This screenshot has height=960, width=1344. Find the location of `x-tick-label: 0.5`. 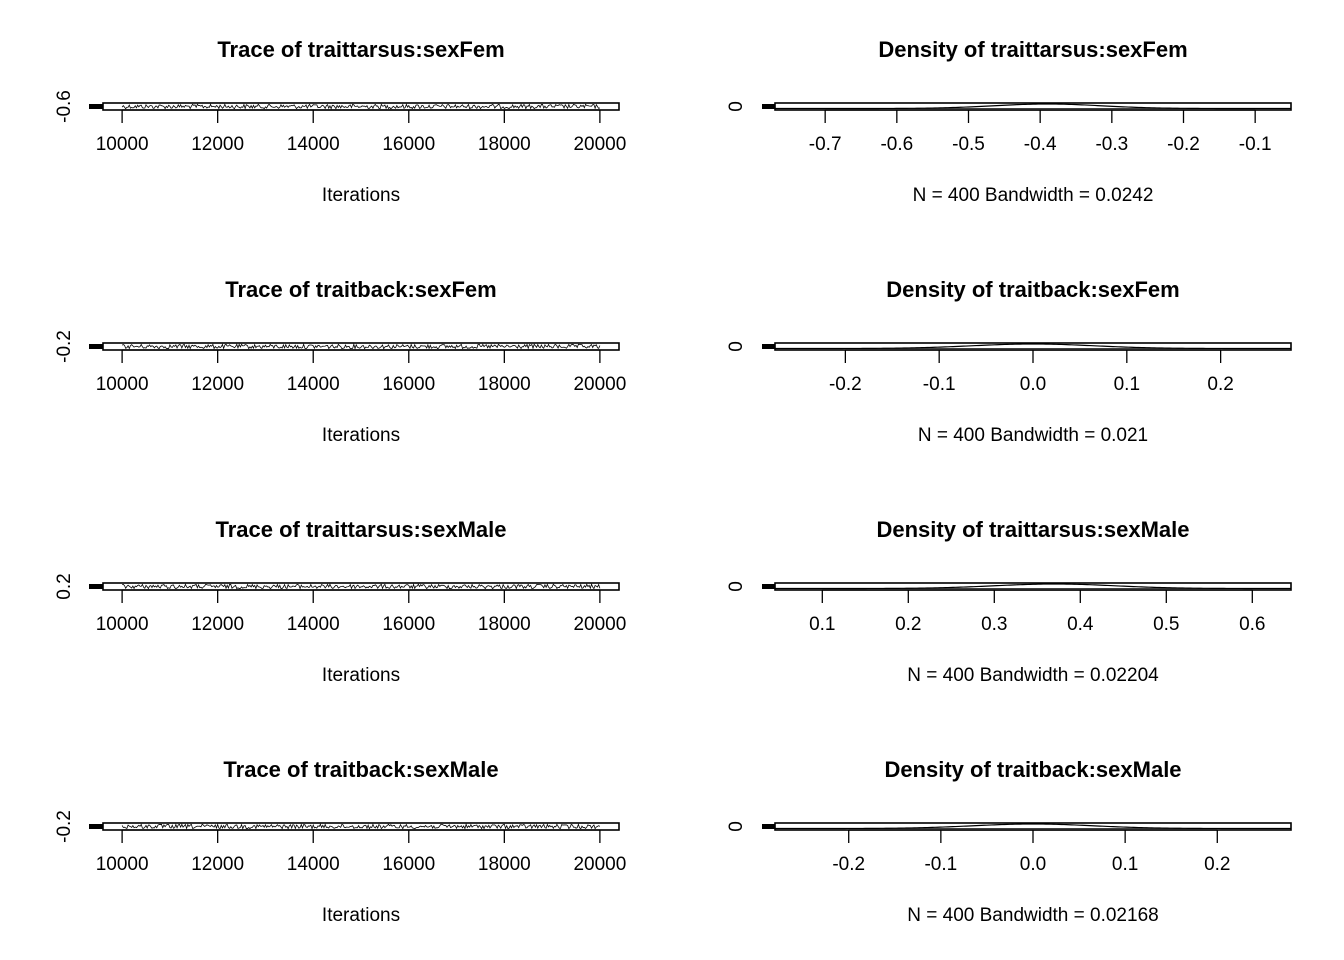

x-tick-label: 0.5 is located at coordinates (1166, 624).